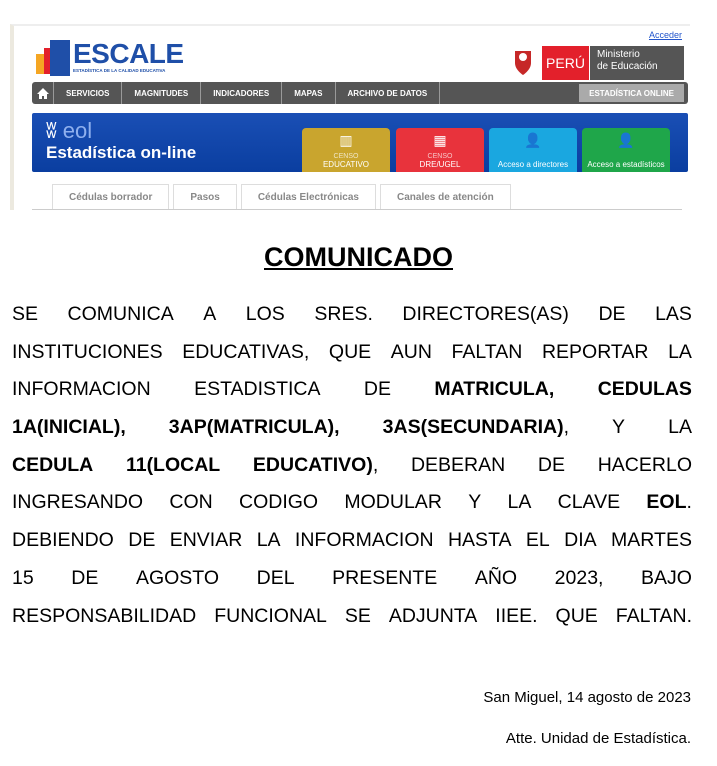 The width and height of the screenshot is (717, 766). What do you see at coordinates (242, 93) in the screenshot?
I see `nav-indicadores: INDICADORES` at bounding box center [242, 93].